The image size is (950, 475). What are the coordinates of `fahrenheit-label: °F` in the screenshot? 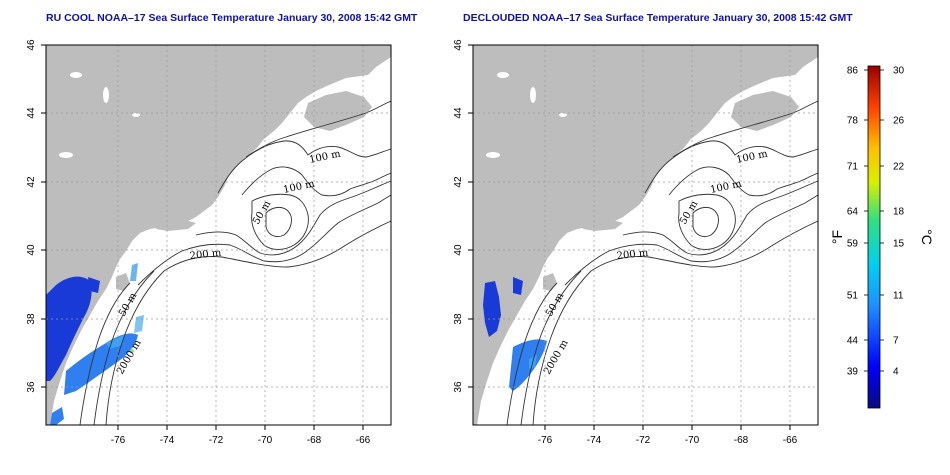 It's located at (837, 237).